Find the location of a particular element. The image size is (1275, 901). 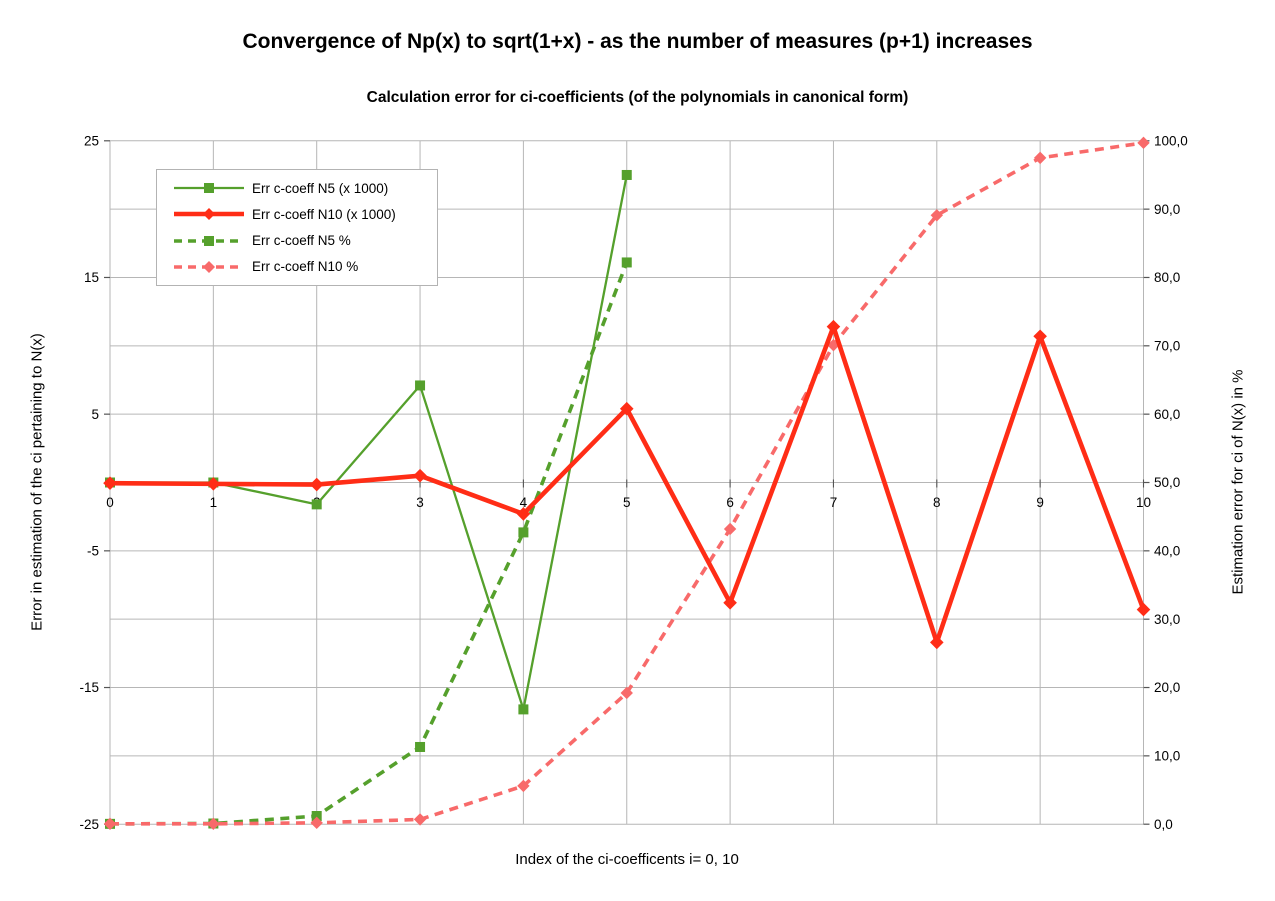

x-tick-label: 5 is located at coordinates (627, 502).